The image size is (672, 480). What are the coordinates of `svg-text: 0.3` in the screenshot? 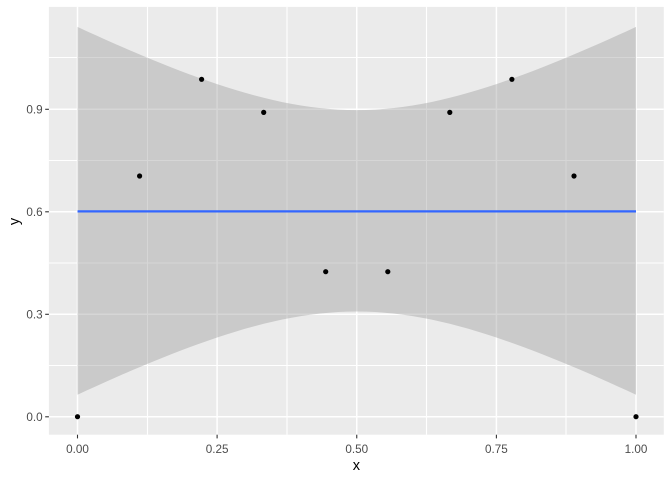 It's located at (34, 315).